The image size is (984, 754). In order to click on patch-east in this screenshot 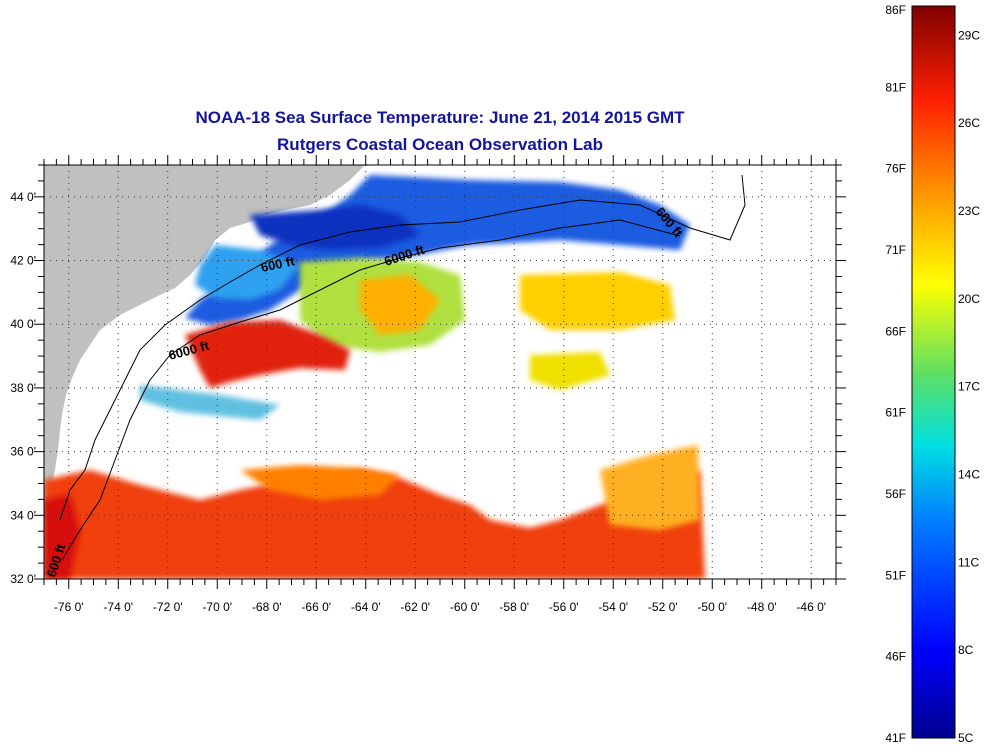, I will do `click(570, 371)`.